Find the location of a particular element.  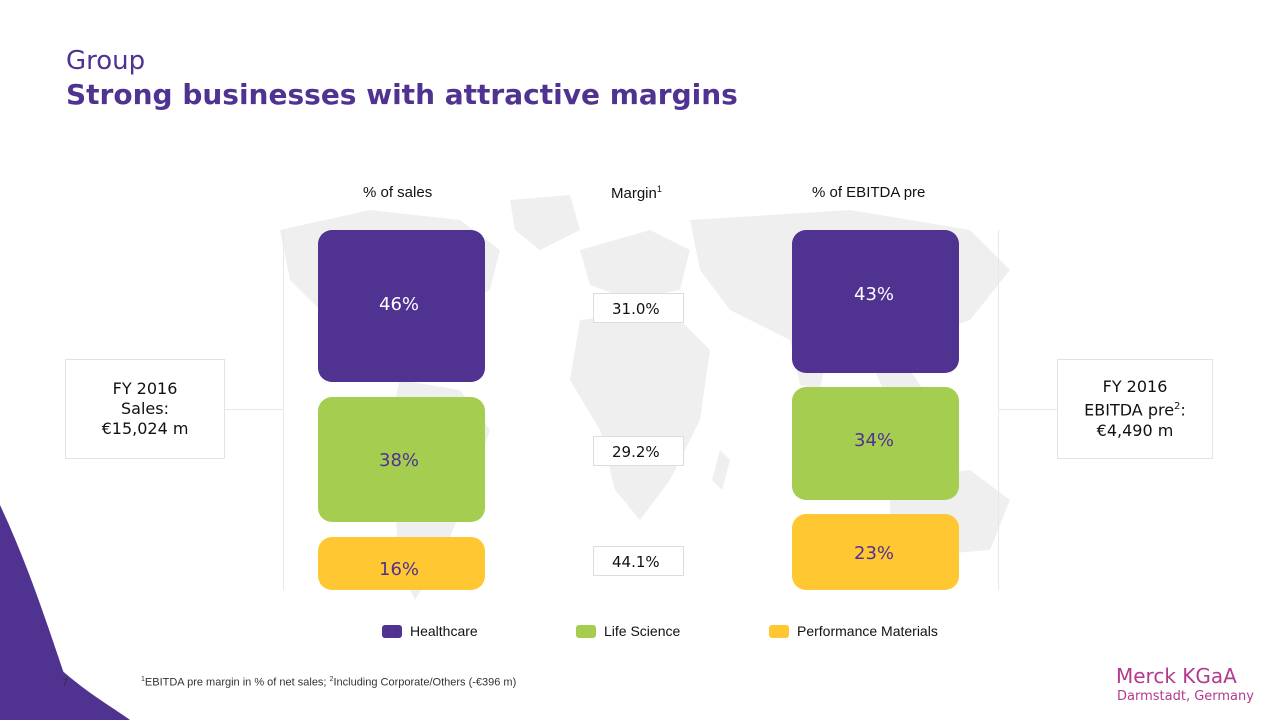

footnote-mark-2: 2 is located at coordinates (331, 679).